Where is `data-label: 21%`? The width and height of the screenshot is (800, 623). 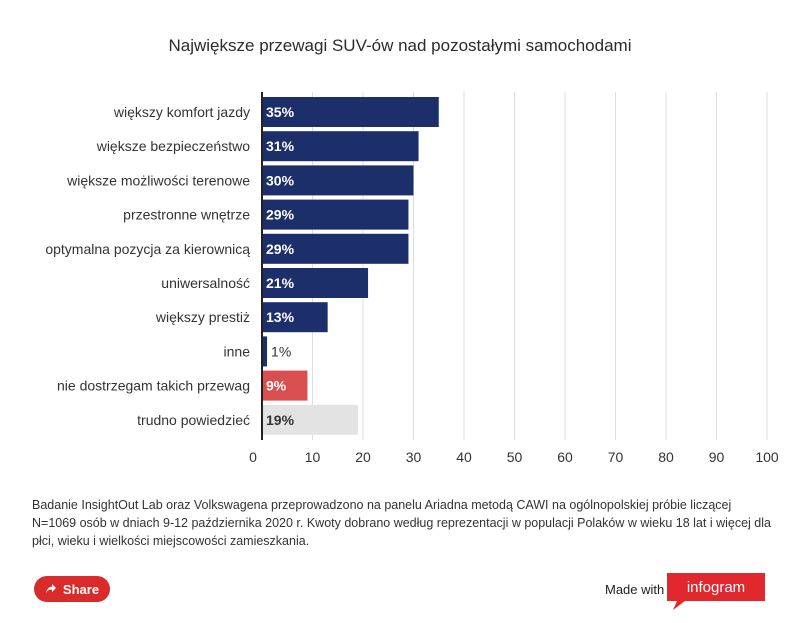
data-label: 21% is located at coordinates (280, 283).